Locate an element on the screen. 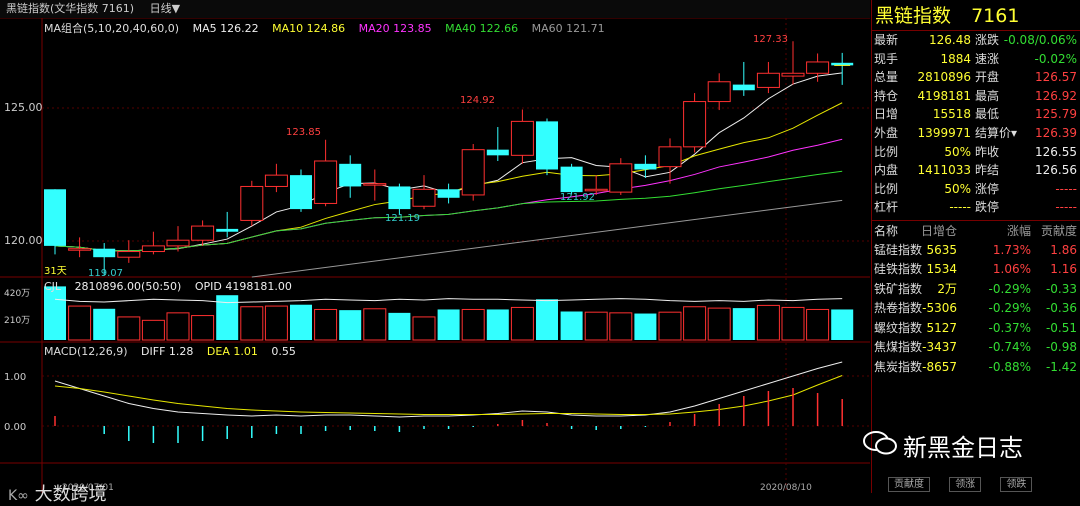 The width and height of the screenshot is (1080, 506). quote-label: 涨停 is located at coordinates (987, 188).